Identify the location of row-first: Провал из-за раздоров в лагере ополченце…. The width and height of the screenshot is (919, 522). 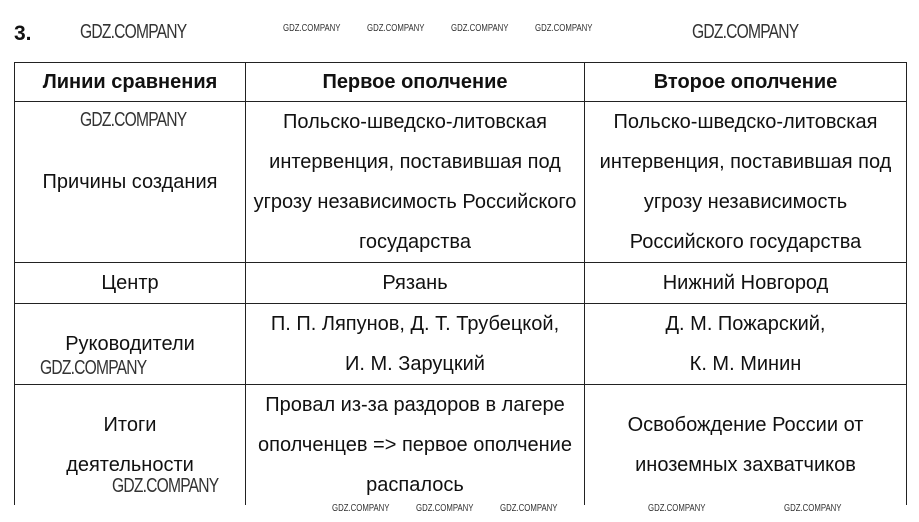
(415, 444).